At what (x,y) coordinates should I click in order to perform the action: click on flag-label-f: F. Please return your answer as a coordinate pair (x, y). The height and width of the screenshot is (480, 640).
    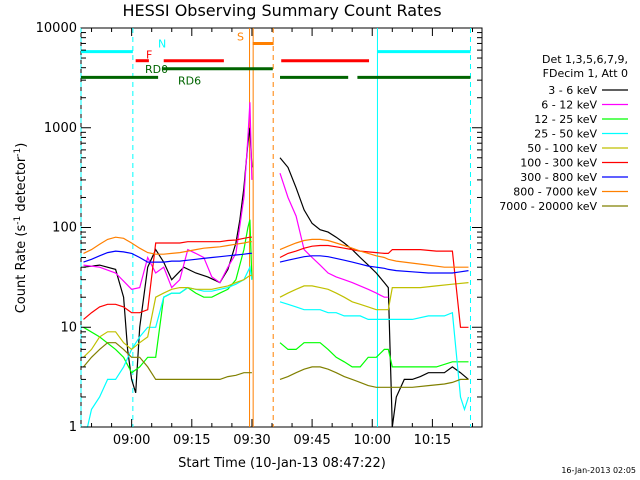
    Looking at the image, I should click on (149, 55).